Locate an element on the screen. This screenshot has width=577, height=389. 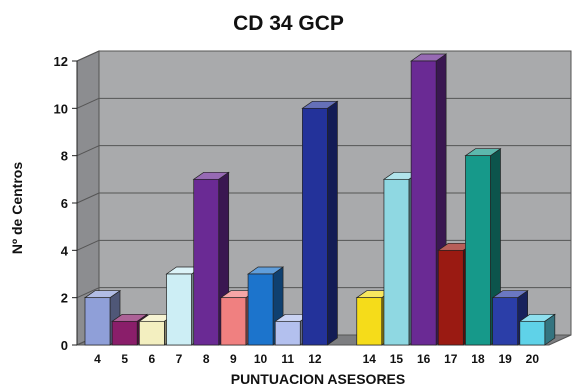
x-axis-ticks: 4 5 6 7 8 9 10 11 12 14 15 16 17 18 19 20 is located at coordinates (316, 359).